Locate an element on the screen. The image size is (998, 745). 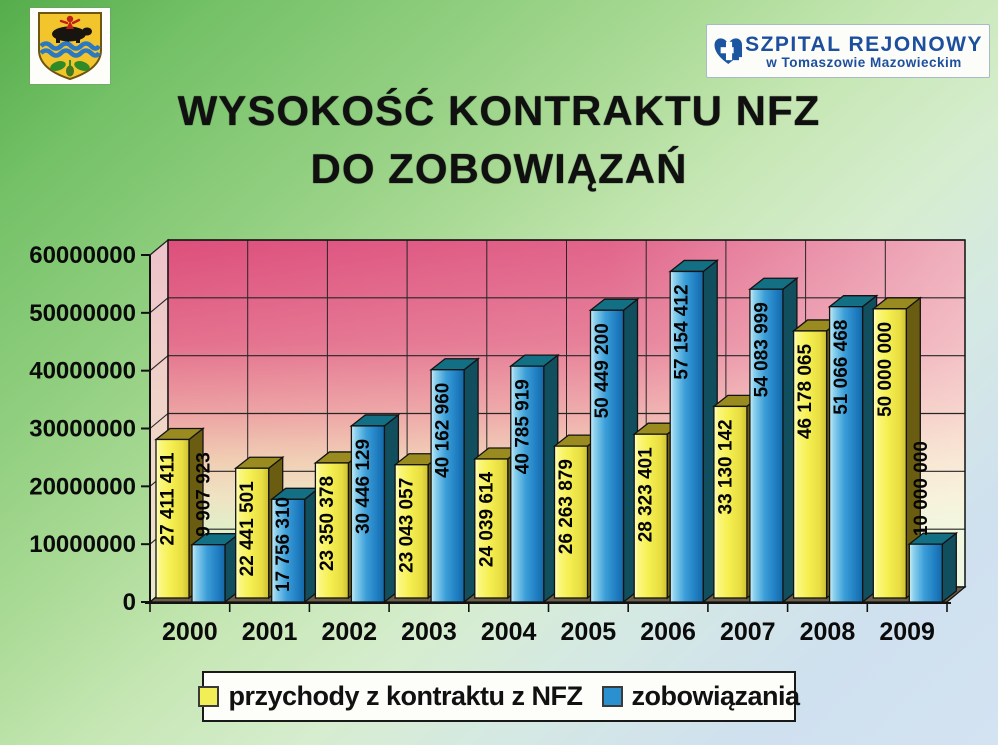
title-line-1: WYSOKOŚĆ KONTRAKTU NFZ is located at coordinates (499, 110).